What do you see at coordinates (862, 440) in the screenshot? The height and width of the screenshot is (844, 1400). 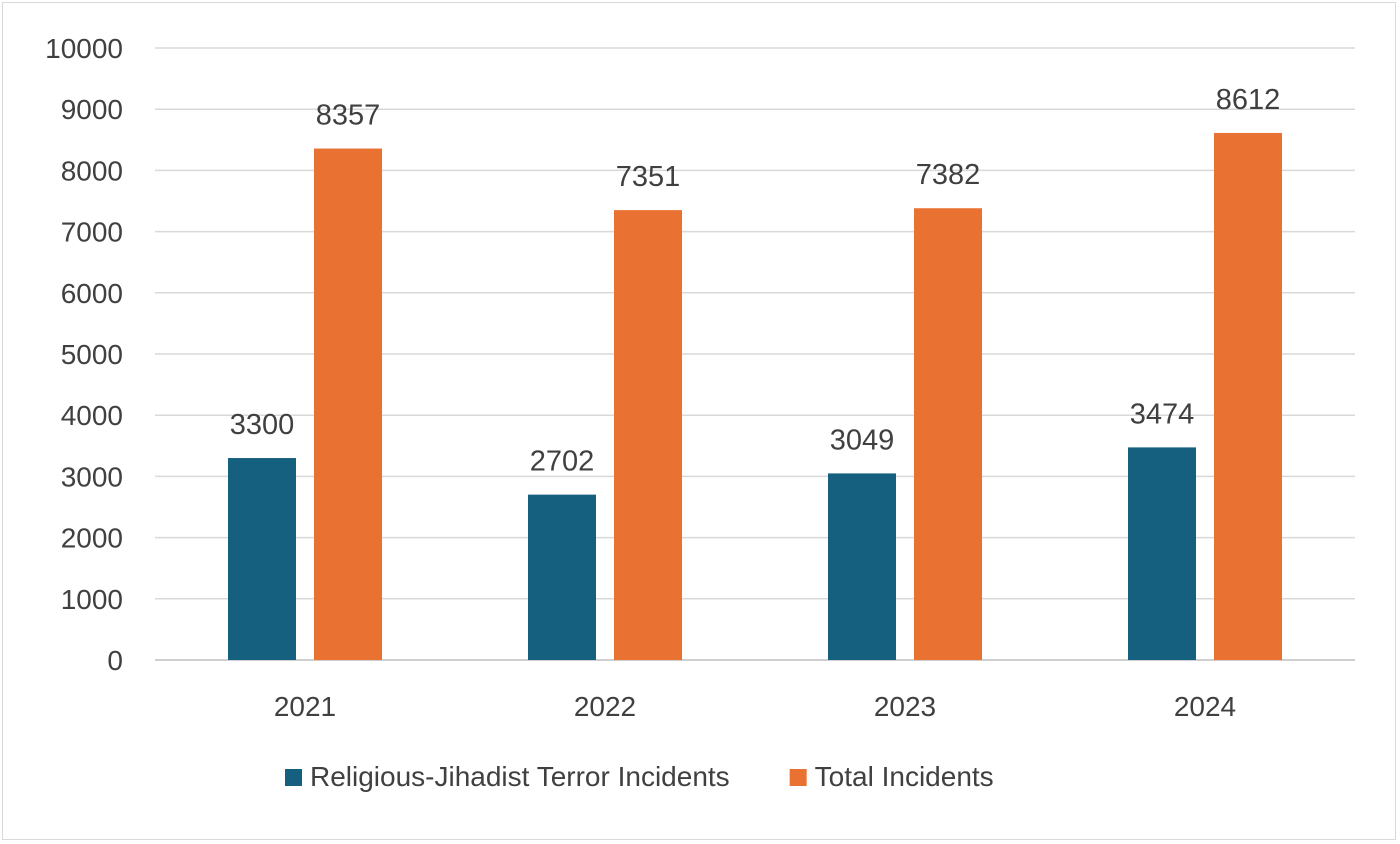 I see `data-label: 3049` at bounding box center [862, 440].